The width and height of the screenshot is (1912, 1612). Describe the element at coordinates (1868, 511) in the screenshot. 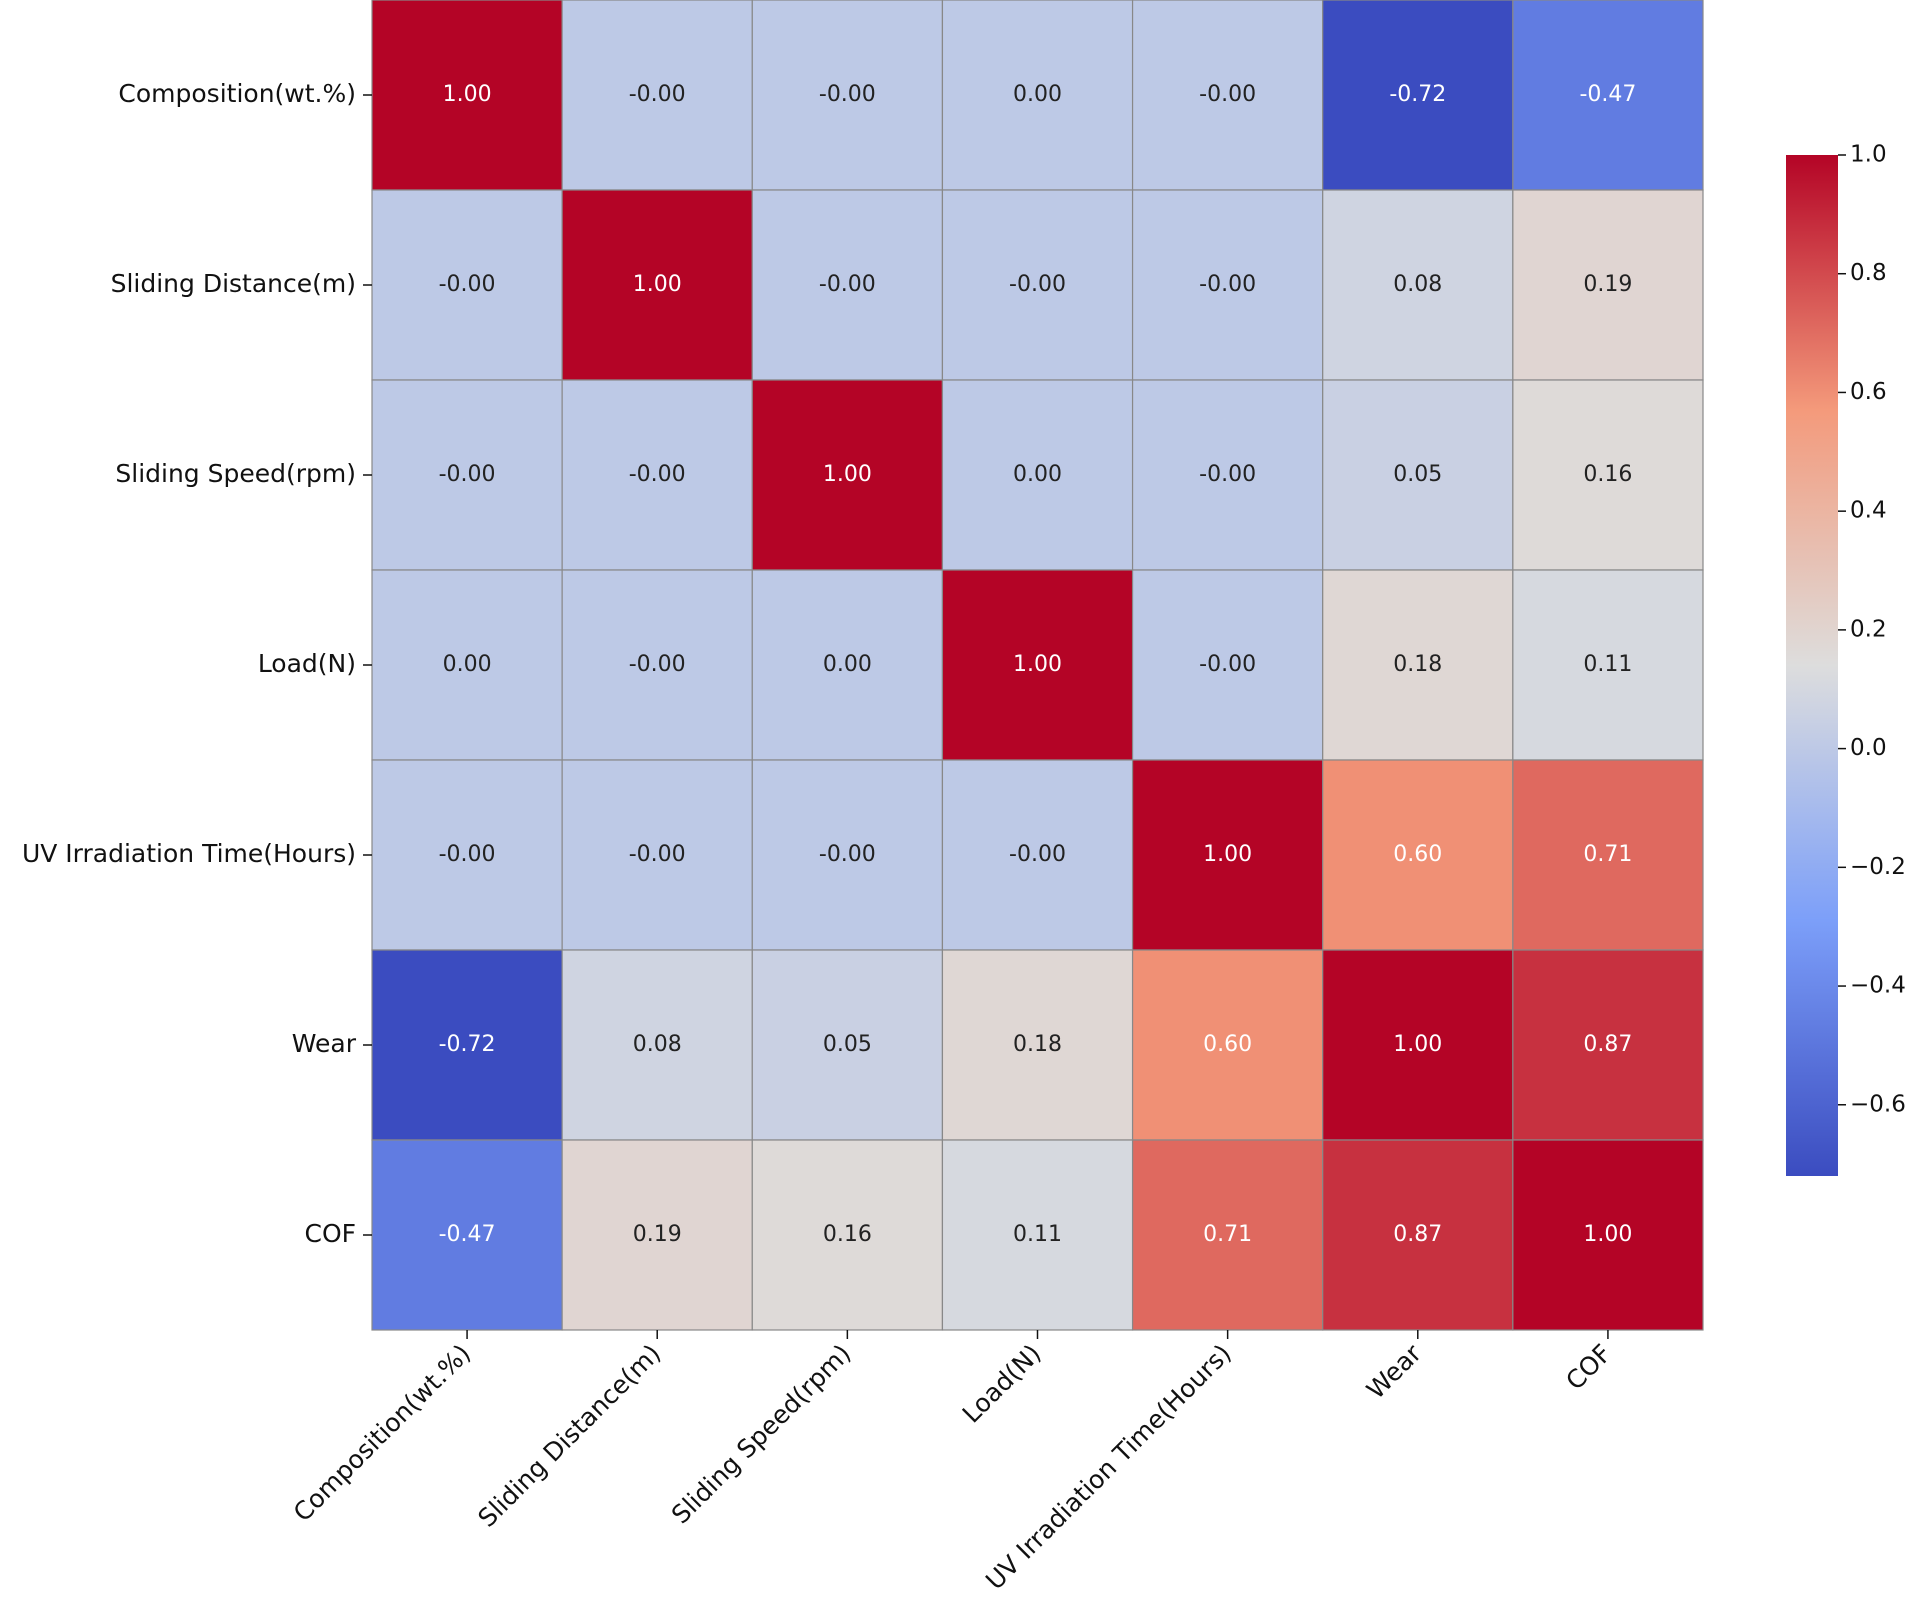

I see `colorbar-tick-label: 0.4` at that location.